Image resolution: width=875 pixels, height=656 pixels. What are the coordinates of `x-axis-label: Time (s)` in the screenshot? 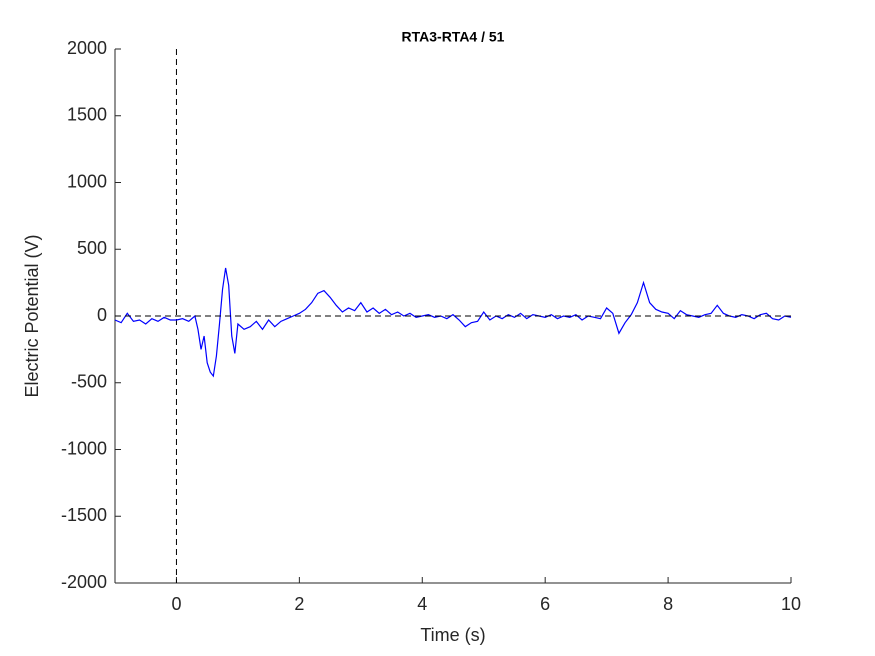 It's located at (452, 635).